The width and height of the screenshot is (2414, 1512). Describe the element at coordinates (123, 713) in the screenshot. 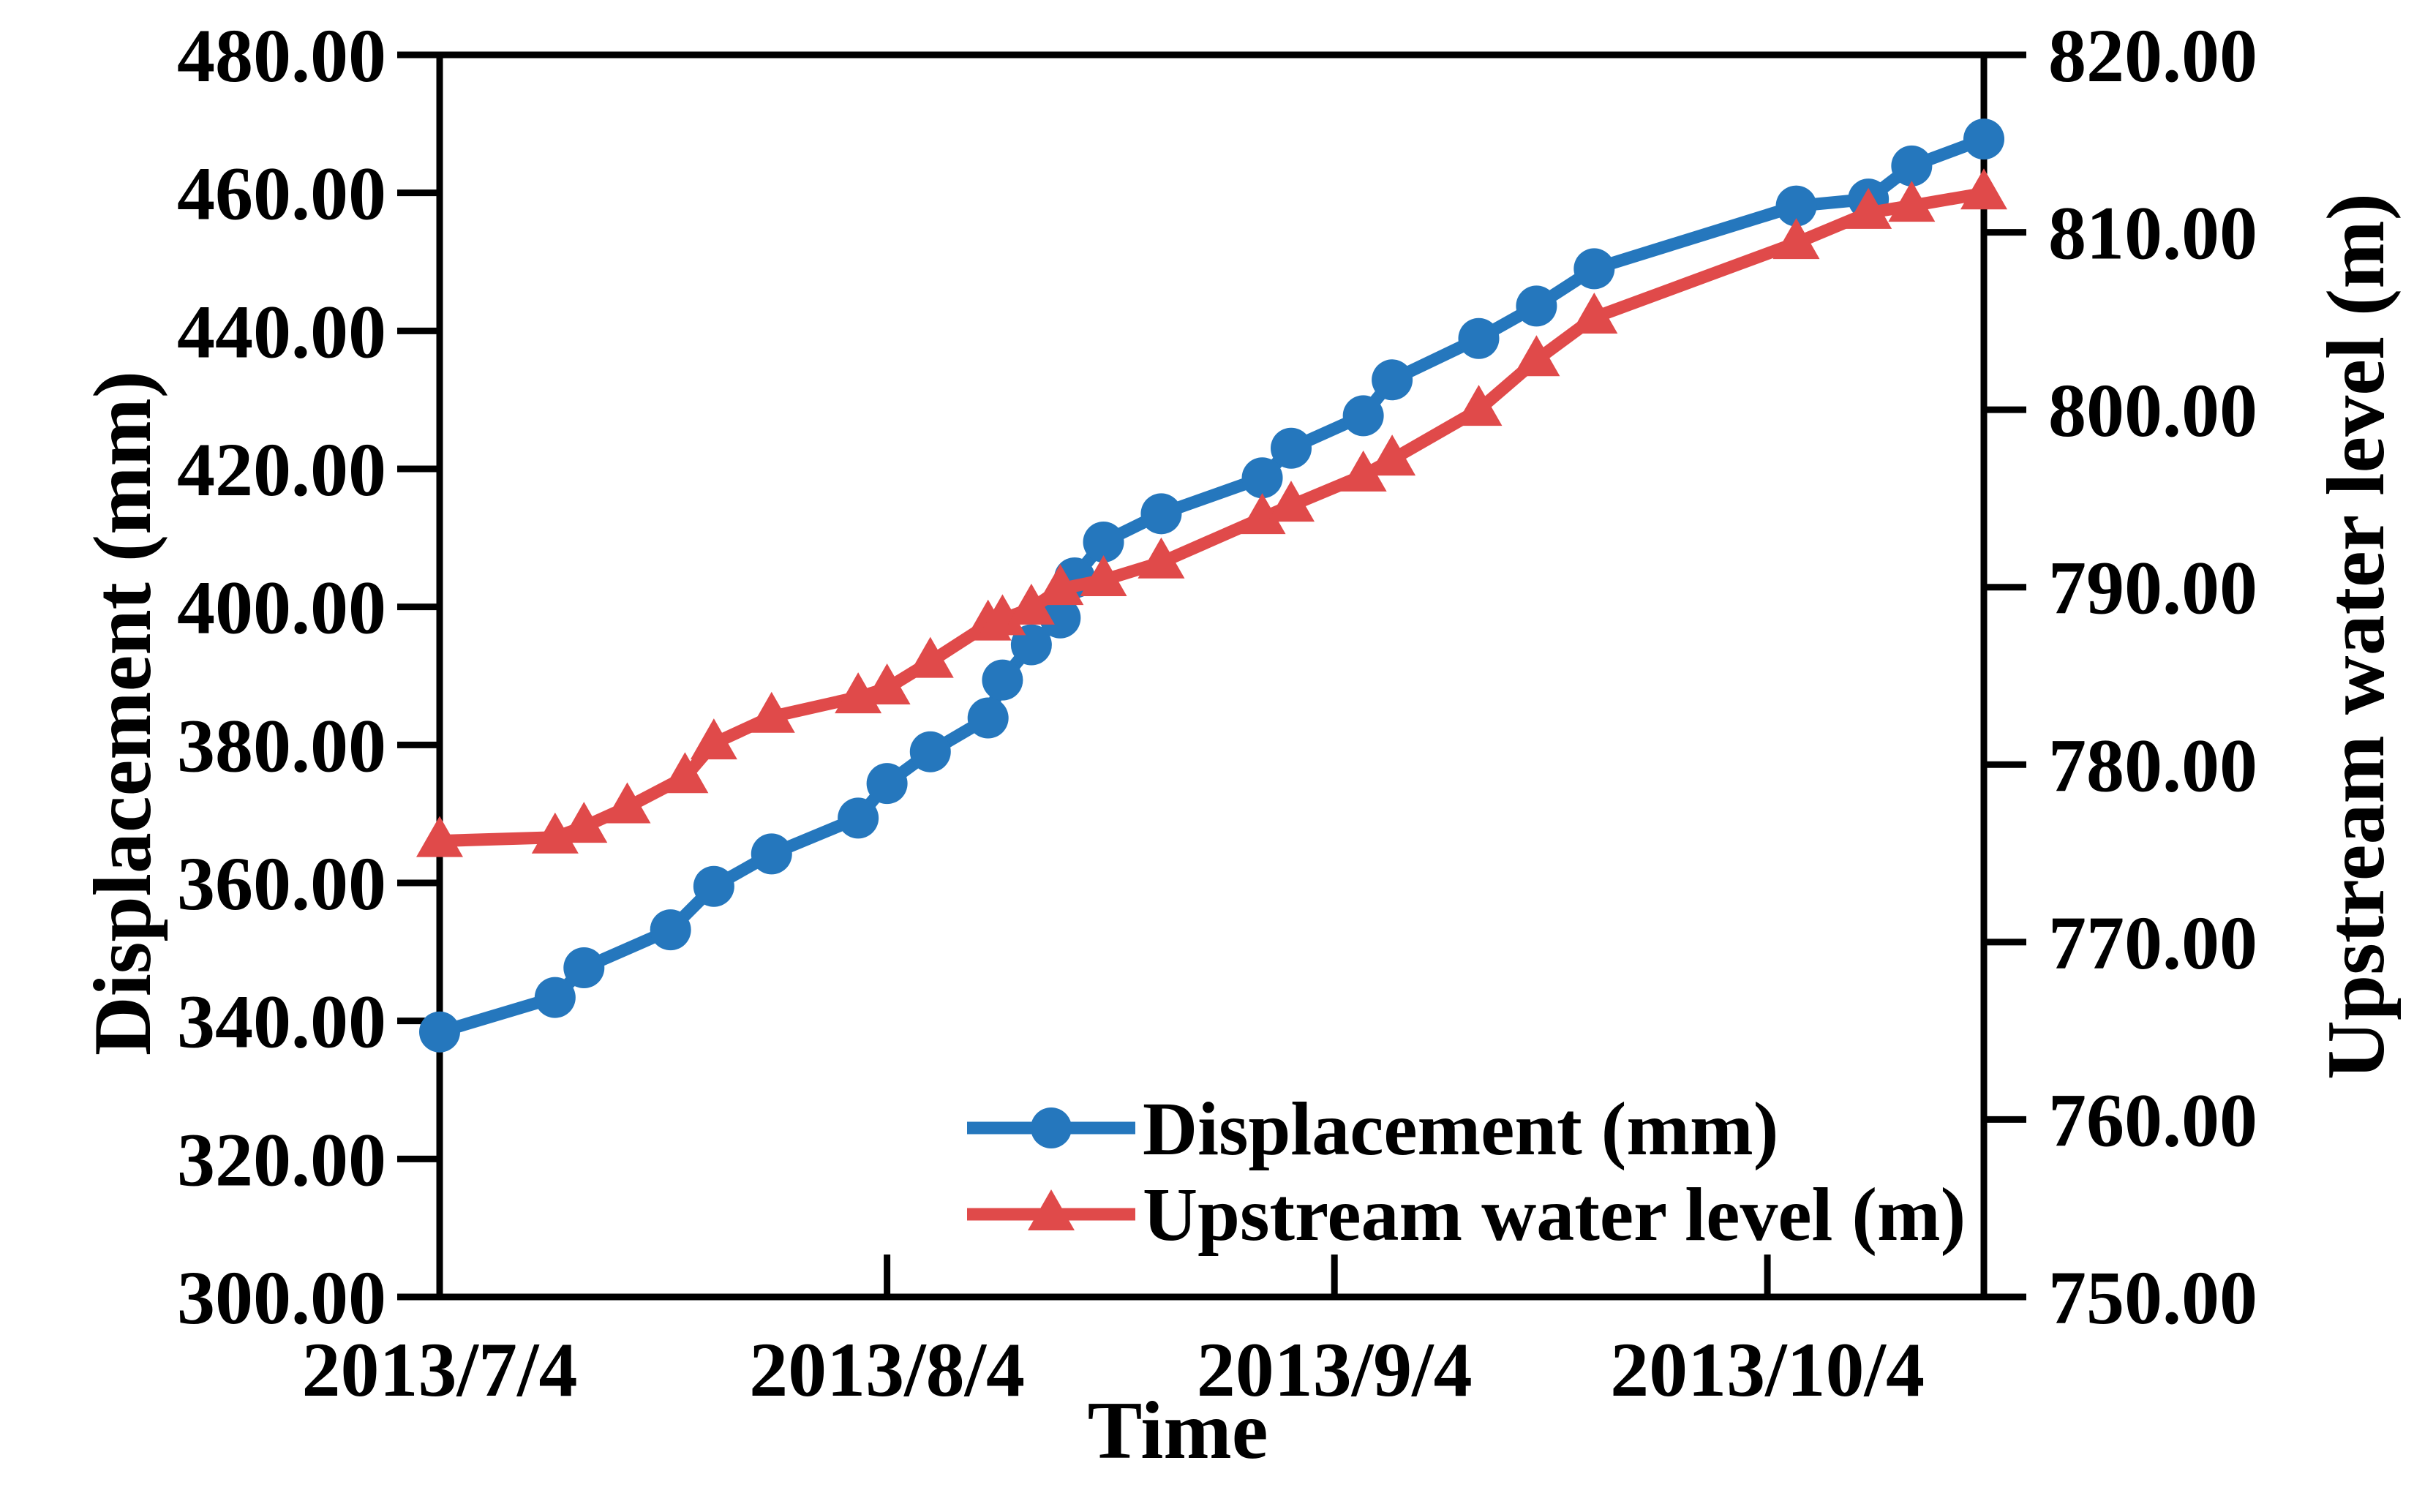

I see `left-axis-title: Displacement (mm)` at that location.